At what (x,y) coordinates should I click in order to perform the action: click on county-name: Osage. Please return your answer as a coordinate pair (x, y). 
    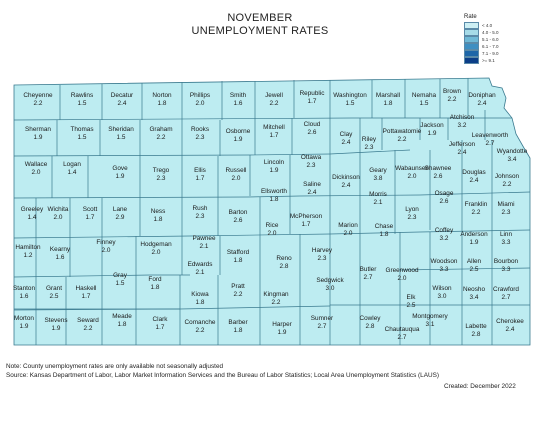
    Looking at the image, I should click on (444, 193).